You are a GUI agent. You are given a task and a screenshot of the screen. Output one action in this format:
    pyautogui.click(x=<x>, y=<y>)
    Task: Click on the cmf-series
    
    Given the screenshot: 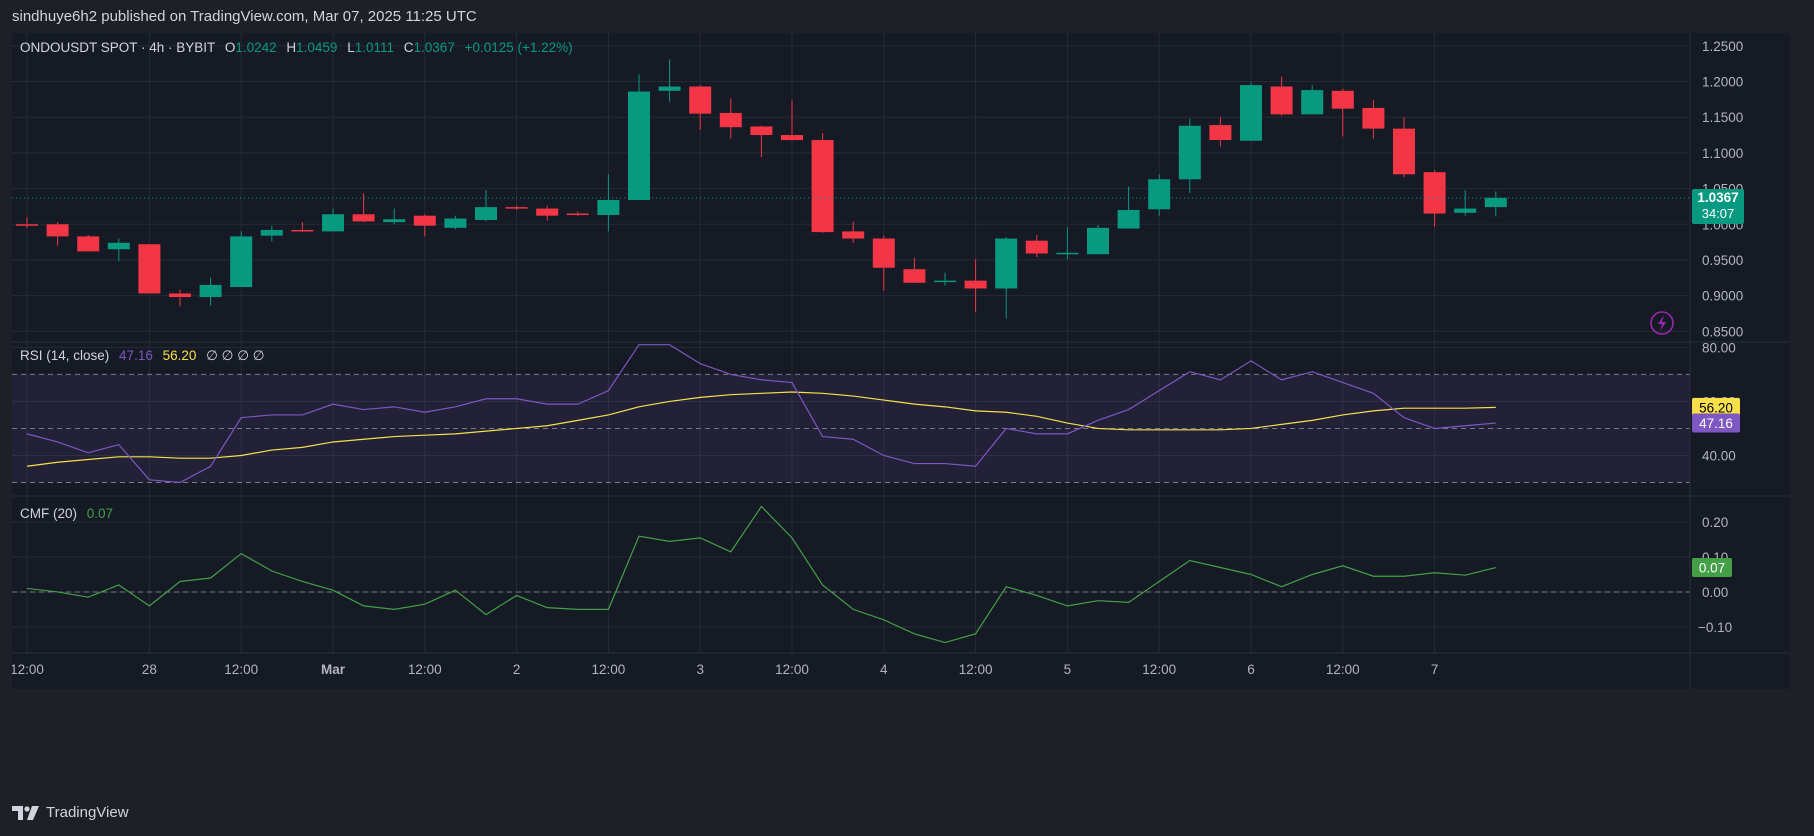 What is the action you would take?
    pyautogui.click(x=761, y=574)
    